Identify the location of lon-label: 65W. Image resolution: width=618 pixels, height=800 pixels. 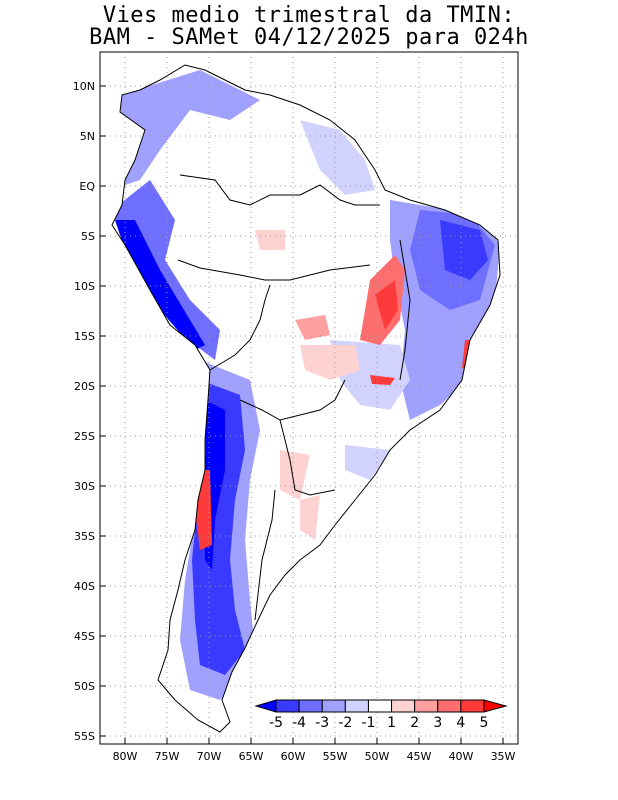
(251, 756).